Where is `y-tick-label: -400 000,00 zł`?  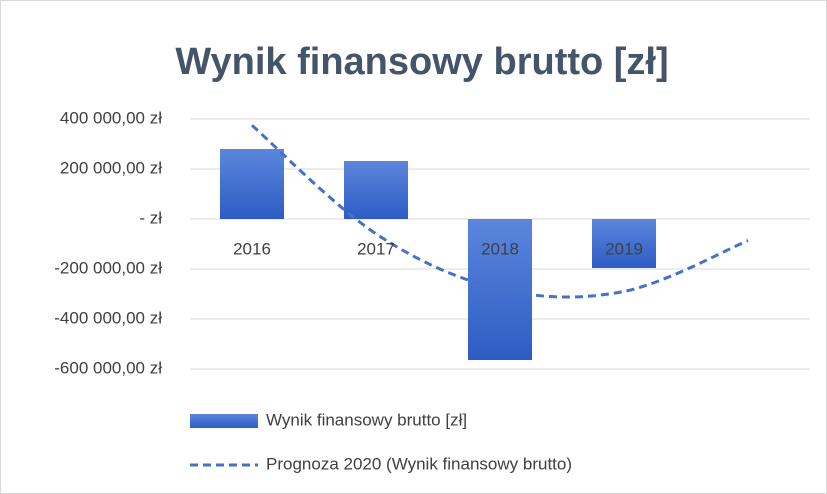 y-tick-label: -400 000,00 zł is located at coordinates (108, 317).